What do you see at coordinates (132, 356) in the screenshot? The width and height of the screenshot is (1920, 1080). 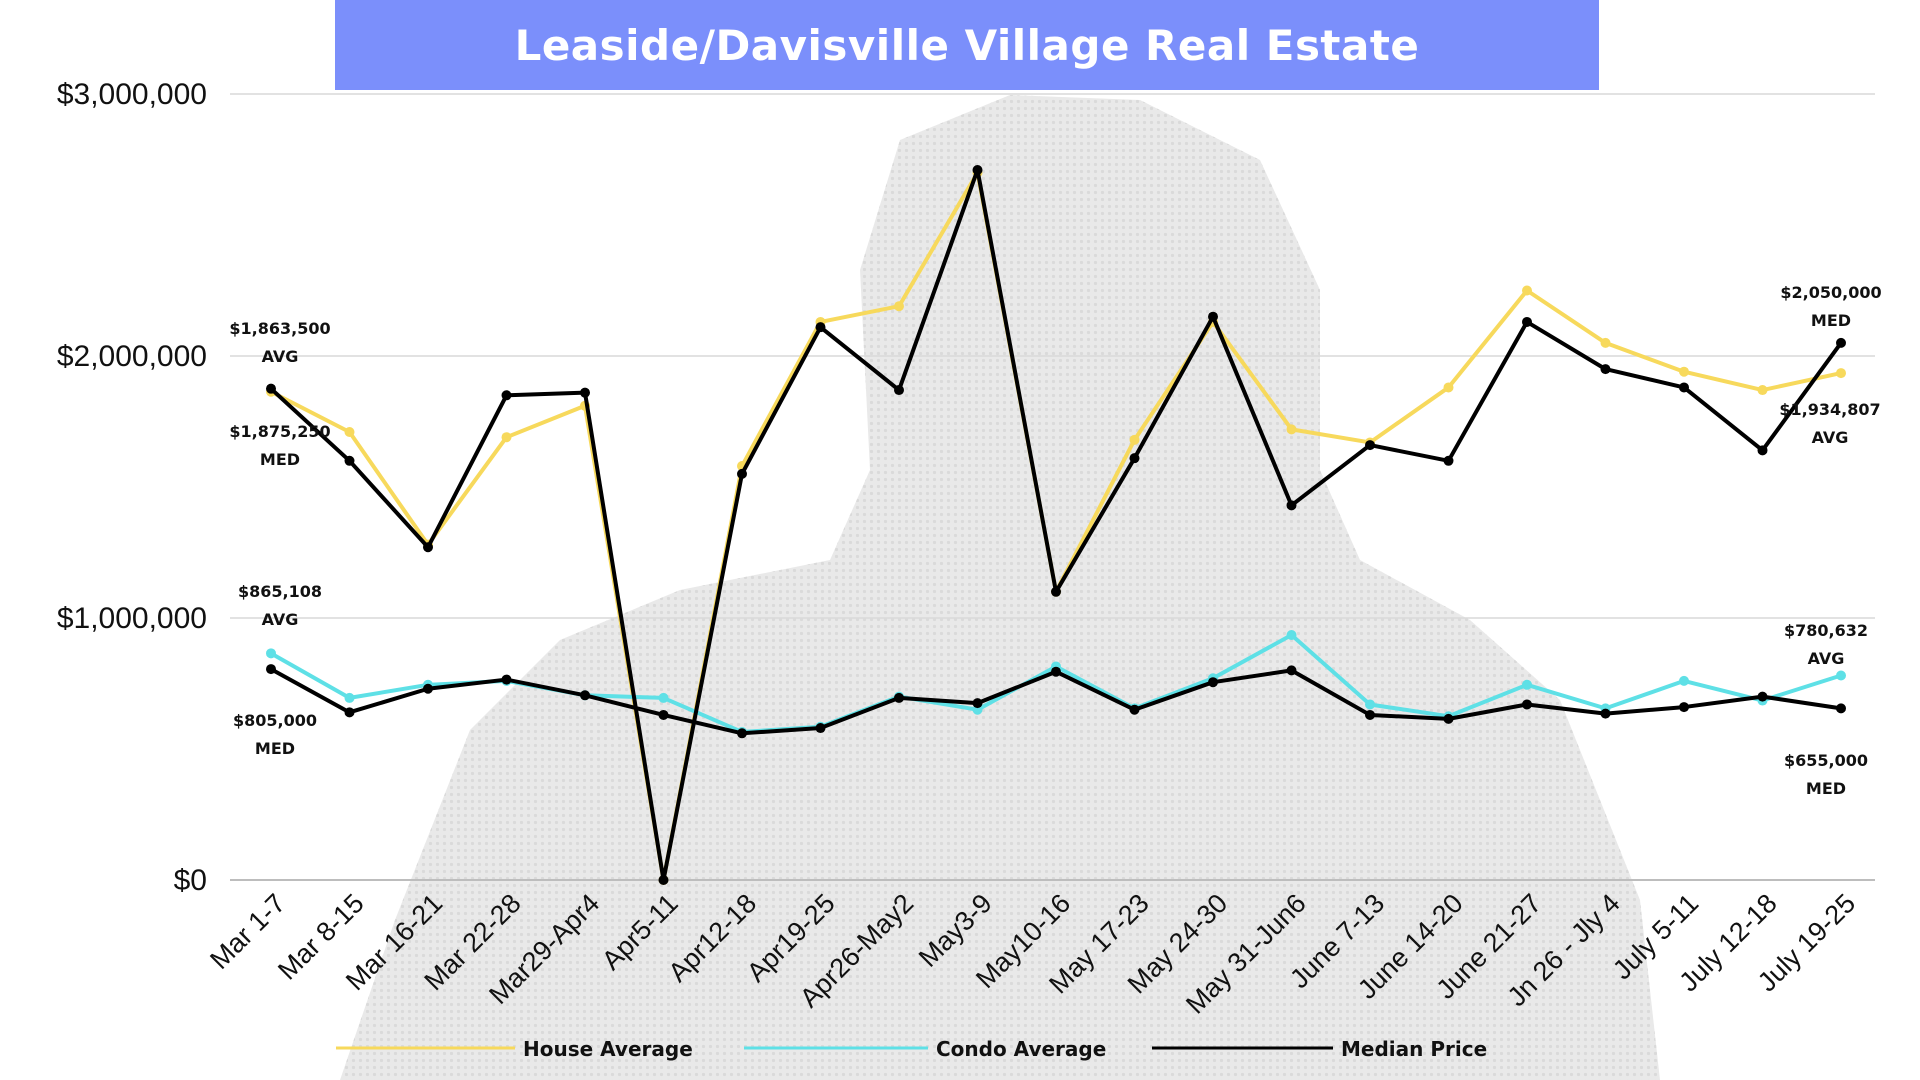 I see `y-tick-label: $2,000,000` at bounding box center [132, 356].